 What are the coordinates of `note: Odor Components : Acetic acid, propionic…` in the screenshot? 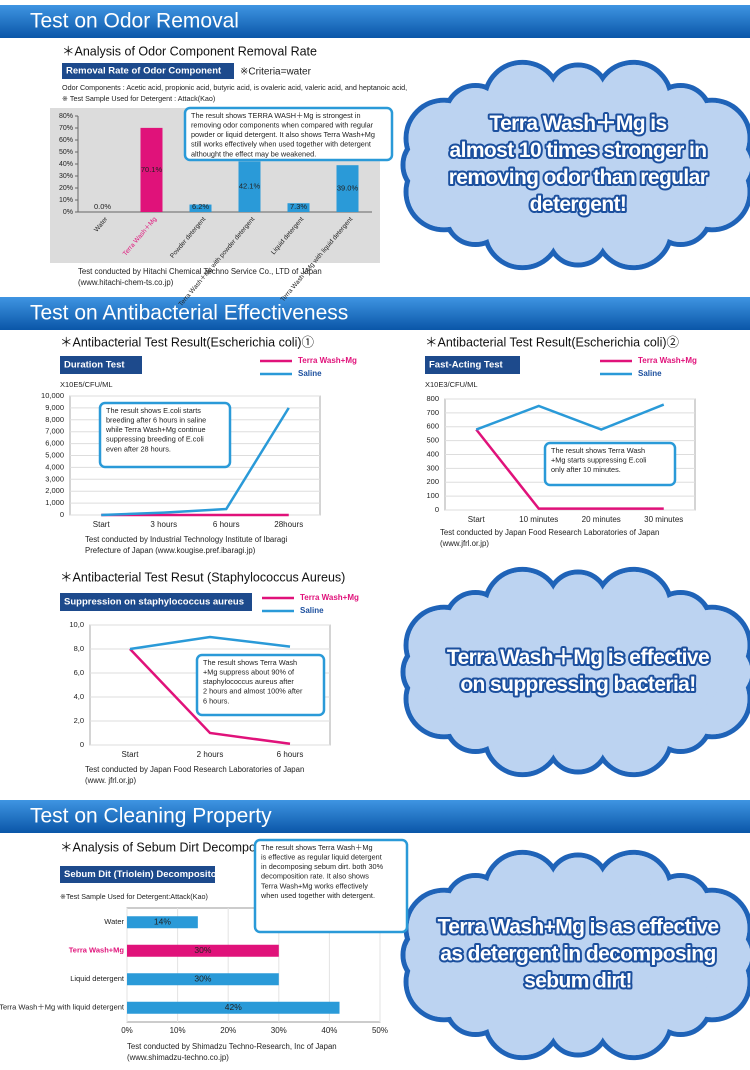 It's located at (234, 87).